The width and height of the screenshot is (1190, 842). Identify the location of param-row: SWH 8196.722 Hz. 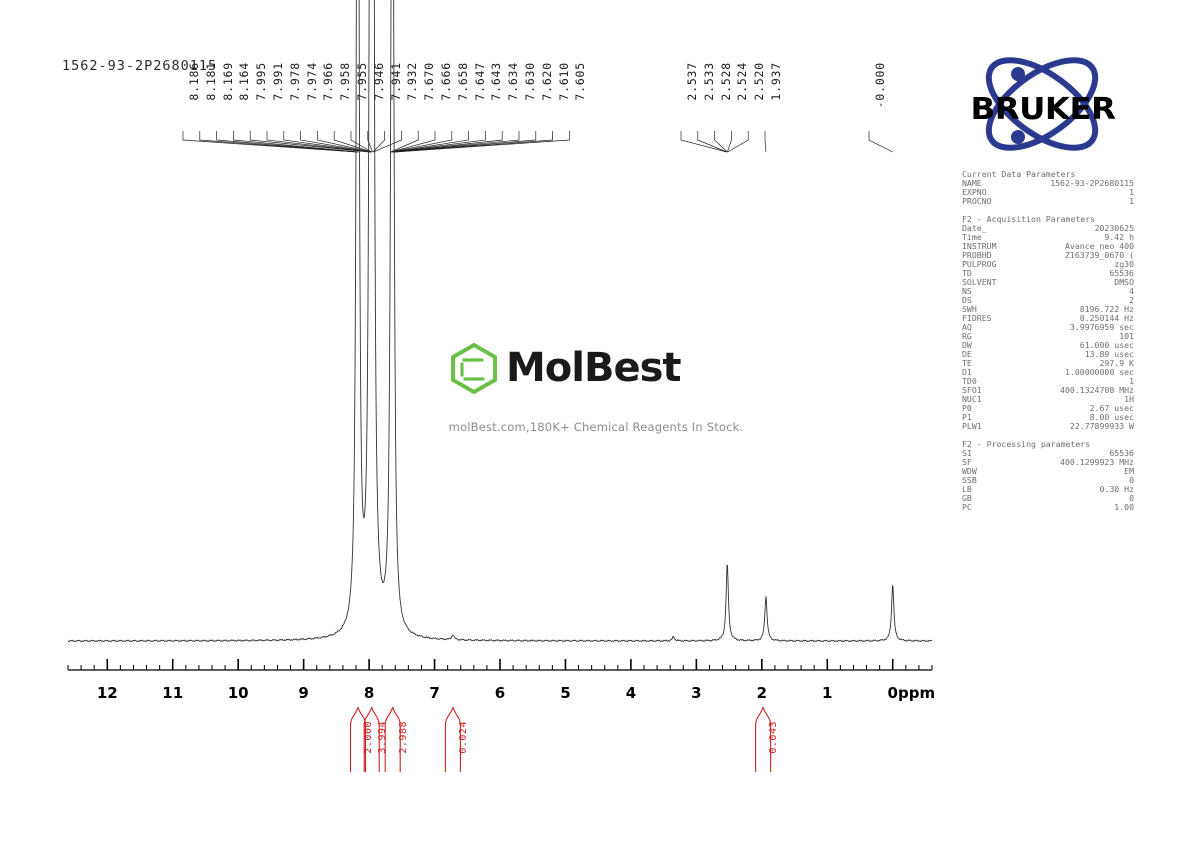
(1048, 309).